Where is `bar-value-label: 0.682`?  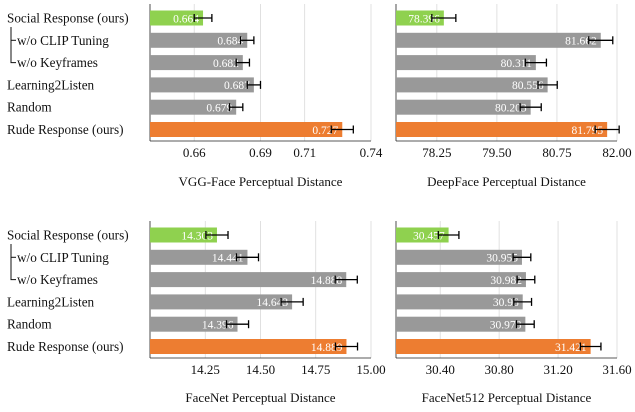 bar-value-label: 0.682 is located at coordinates (226, 64).